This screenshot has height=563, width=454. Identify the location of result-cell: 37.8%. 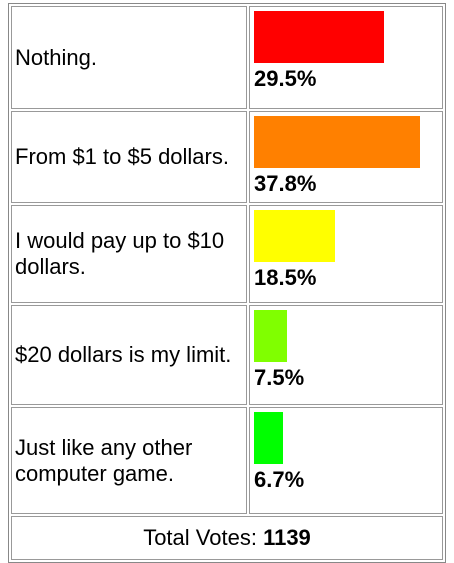
(346, 157).